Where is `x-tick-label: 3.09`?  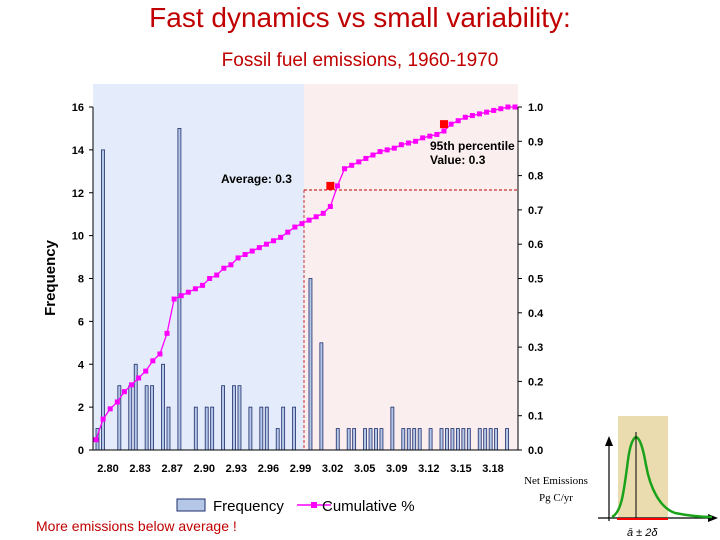
x-tick-label: 3.09 is located at coordinates (396, 469).